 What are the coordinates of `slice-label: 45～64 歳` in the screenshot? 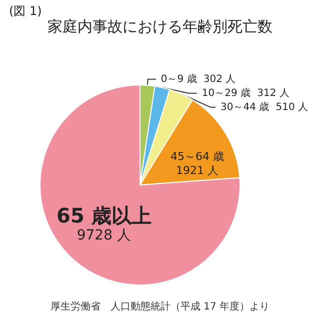 It's located at (197, 157).